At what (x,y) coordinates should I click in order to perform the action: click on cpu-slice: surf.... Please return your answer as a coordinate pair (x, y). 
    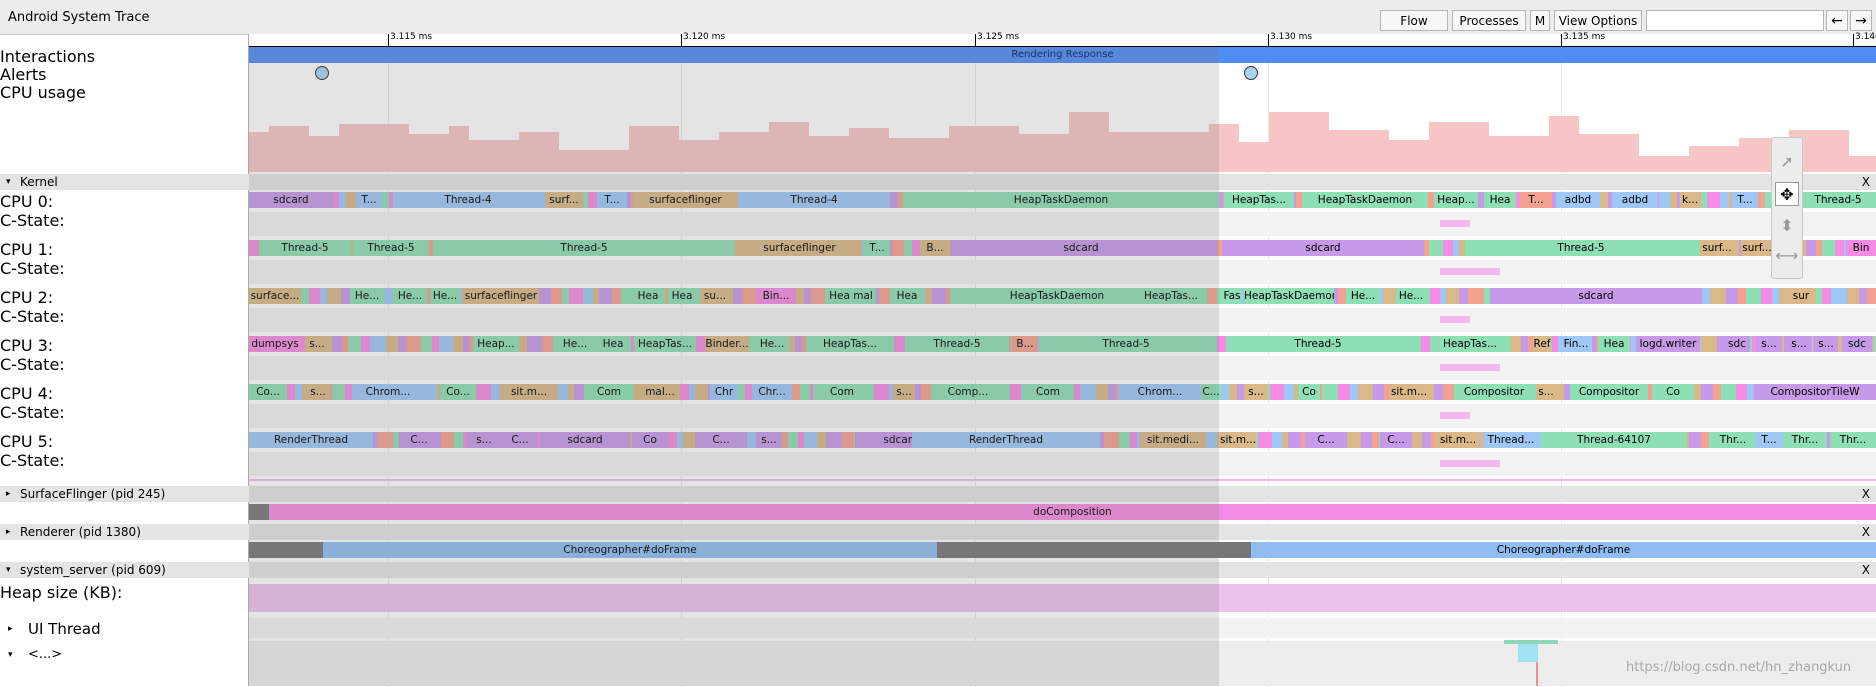
    Looking at the image, I should click on (1717, 248).